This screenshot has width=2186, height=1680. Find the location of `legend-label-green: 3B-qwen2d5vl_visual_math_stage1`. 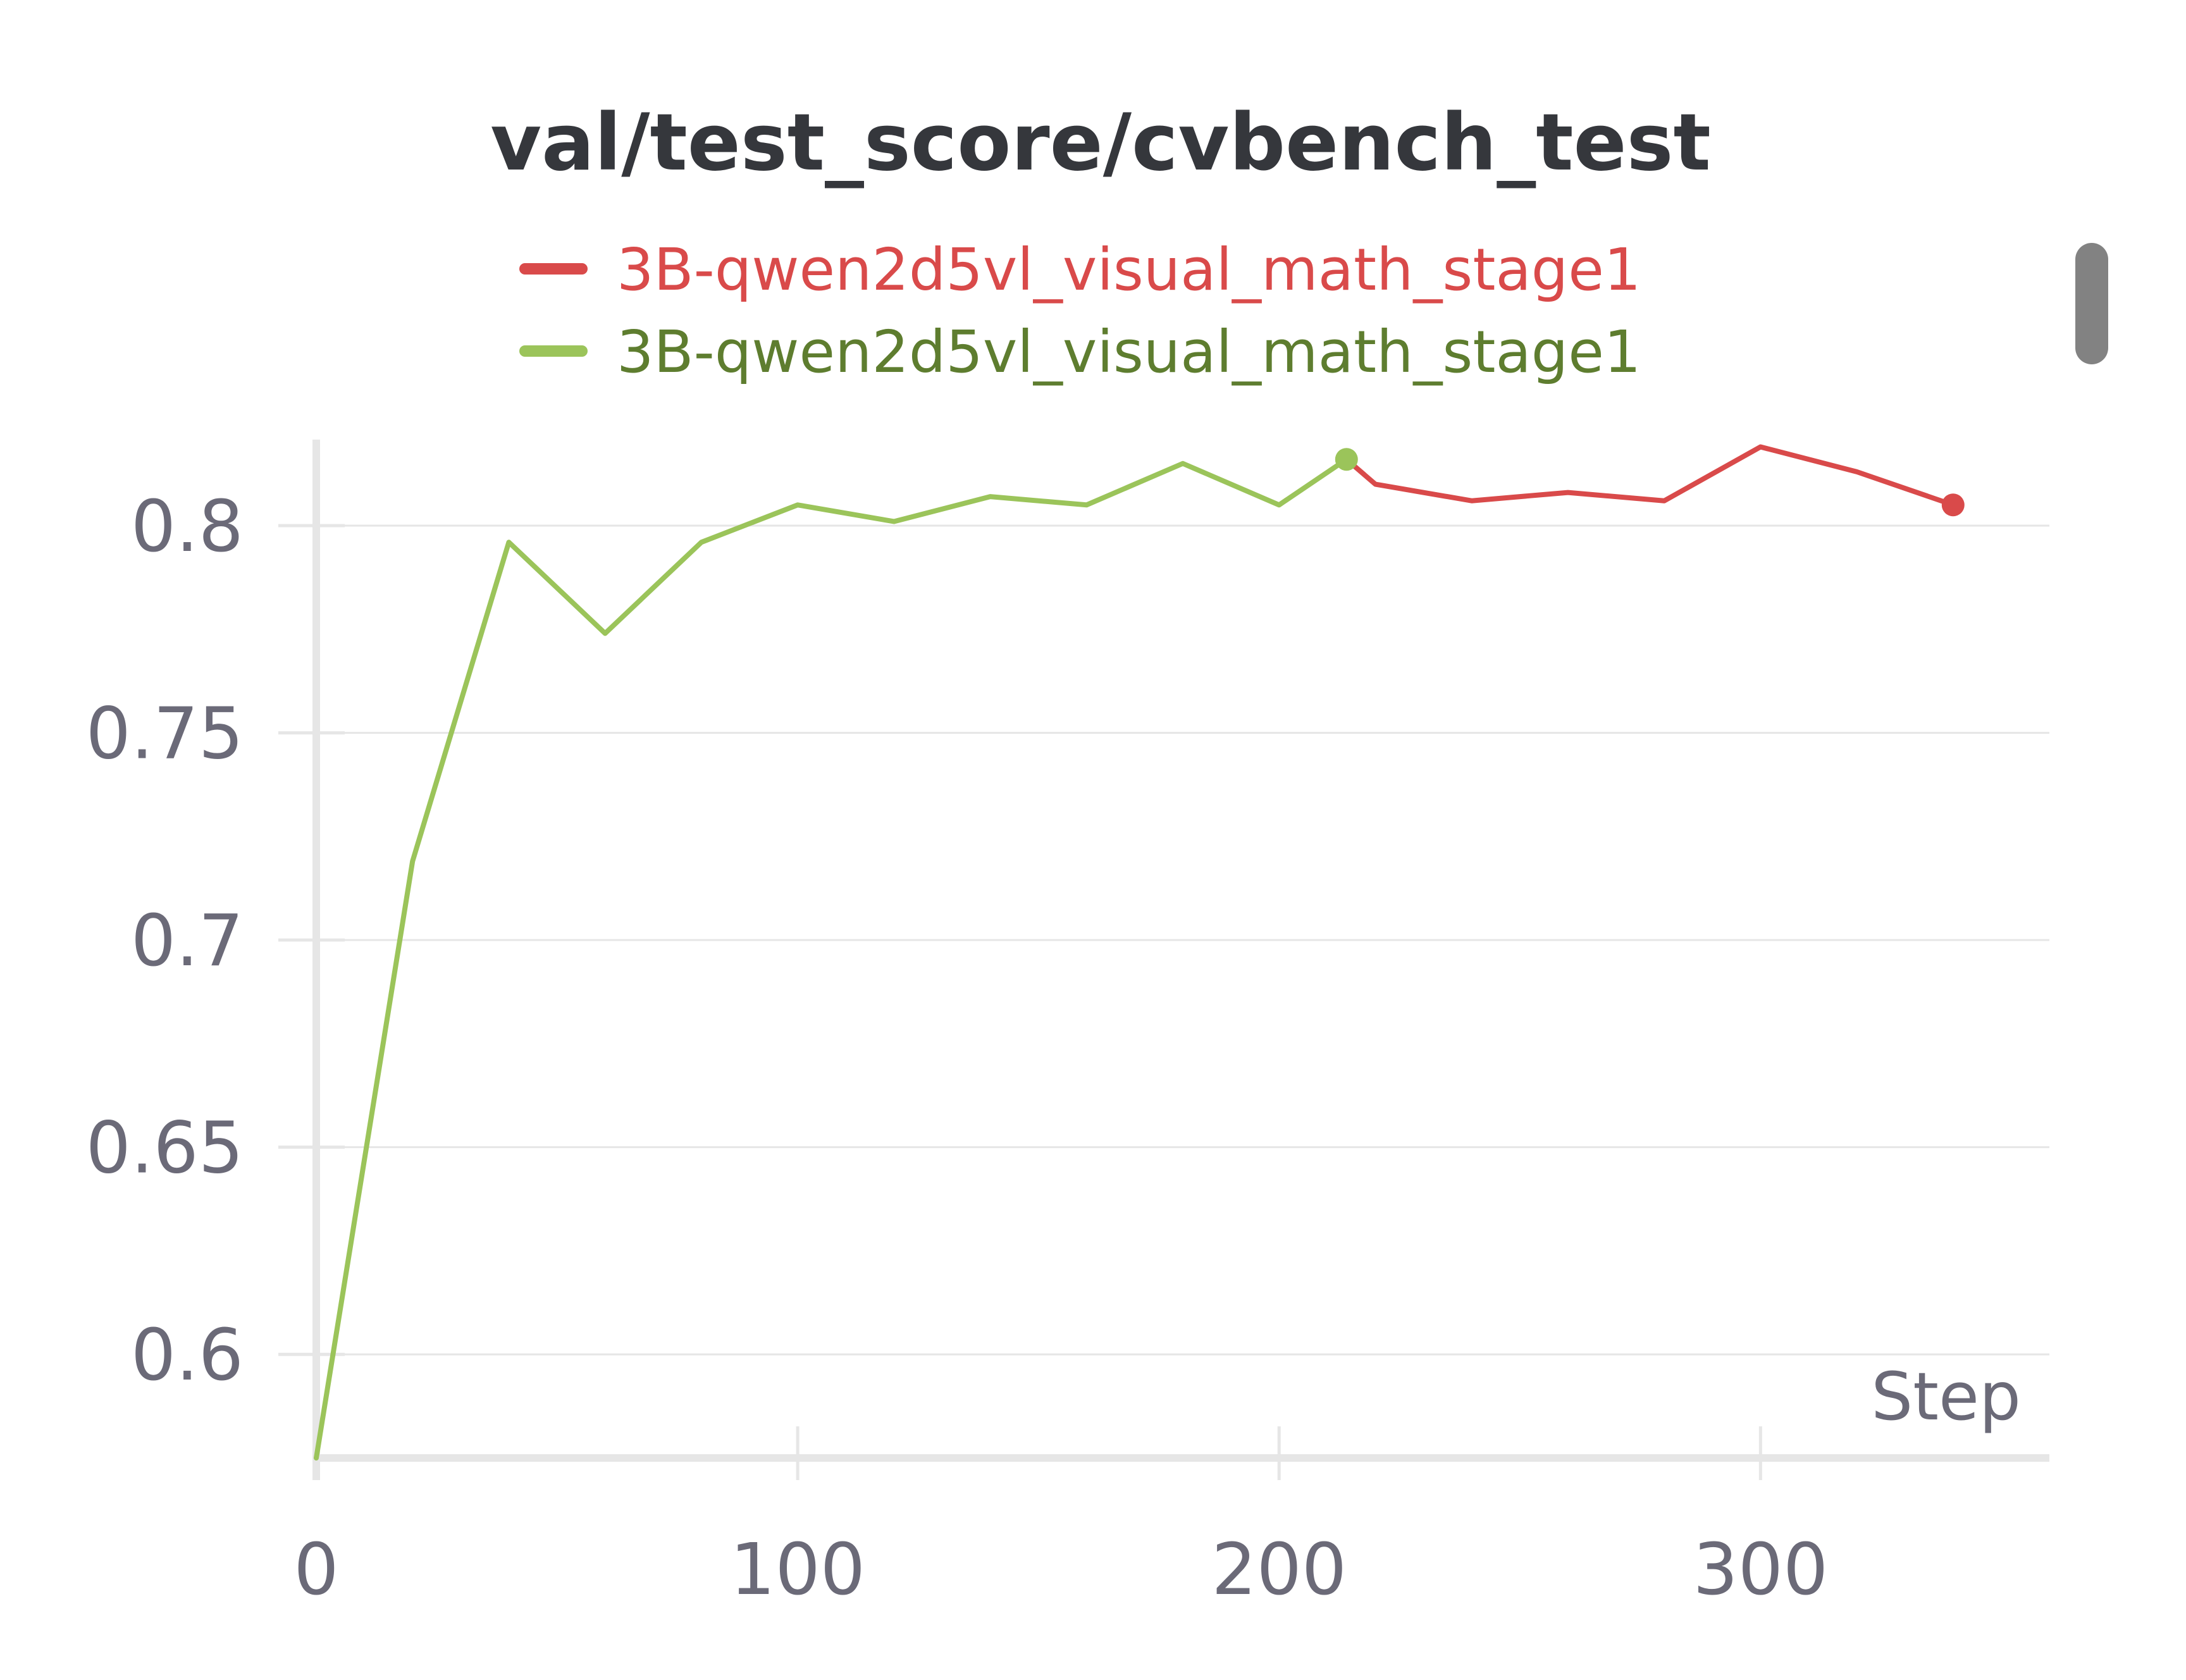

legend-label-green: 3B-qwen2d5vl_visual_math_stage1 is located at coordinates (1129, 352).